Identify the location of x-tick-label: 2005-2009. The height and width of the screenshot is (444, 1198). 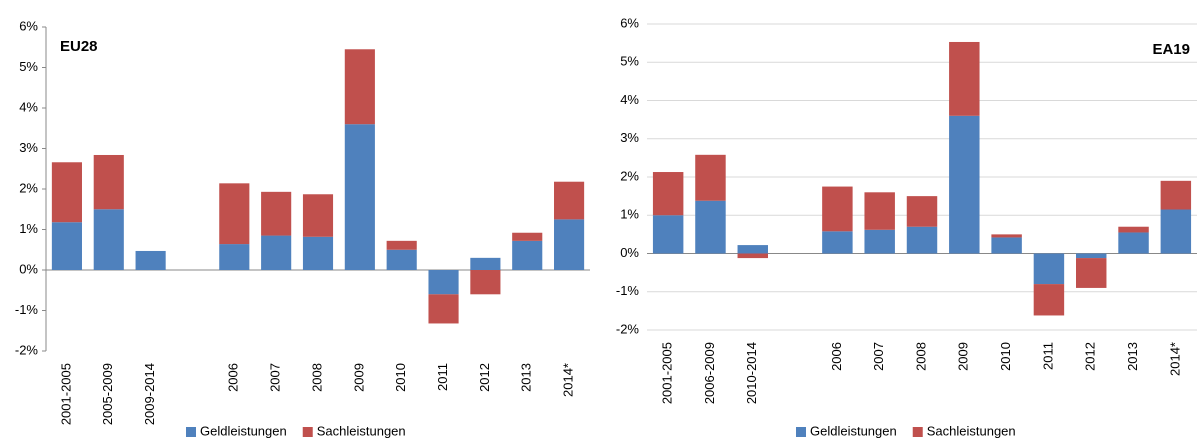
(107, 394).